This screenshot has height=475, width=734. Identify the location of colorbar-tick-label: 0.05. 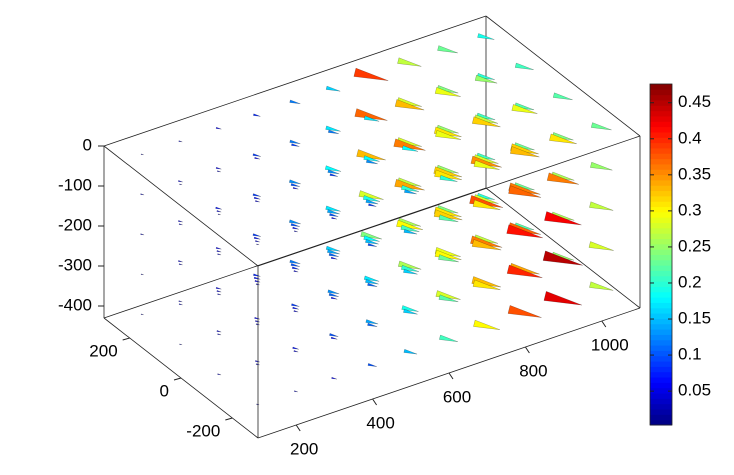
(694, 390).